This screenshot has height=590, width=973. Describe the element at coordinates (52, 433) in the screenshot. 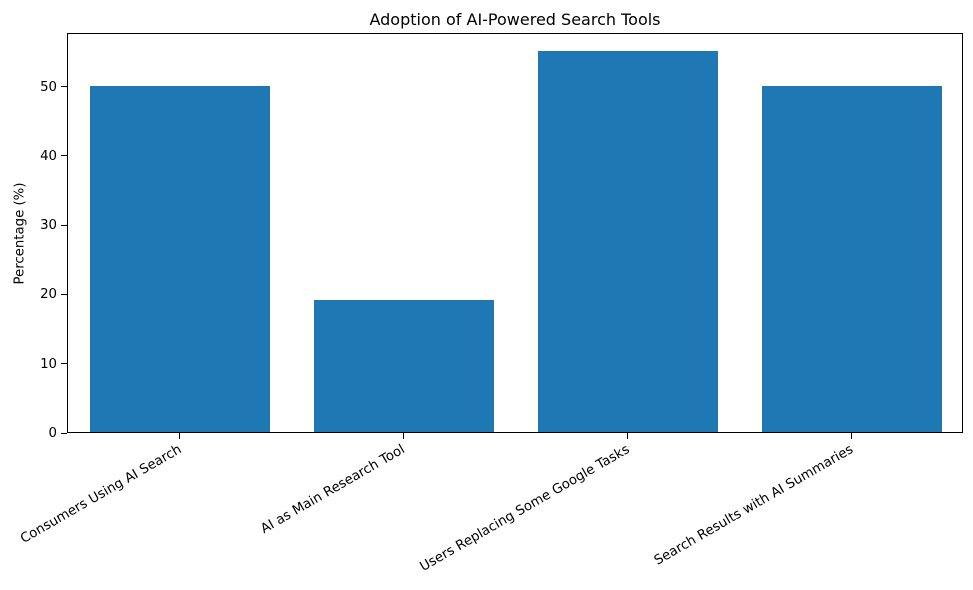

I see `y-tick-label: 0` at that location.